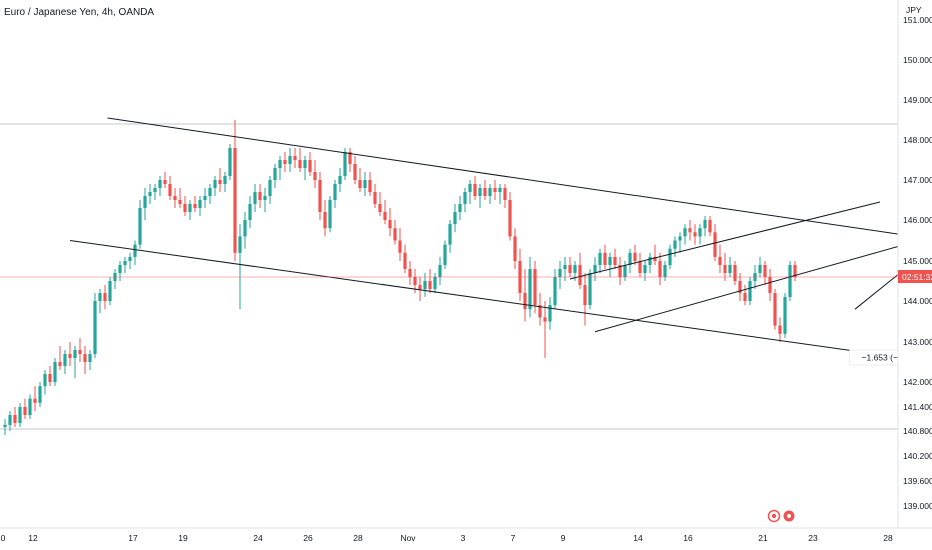  I want to click on time-tick-label: 19, so click(183, 538).